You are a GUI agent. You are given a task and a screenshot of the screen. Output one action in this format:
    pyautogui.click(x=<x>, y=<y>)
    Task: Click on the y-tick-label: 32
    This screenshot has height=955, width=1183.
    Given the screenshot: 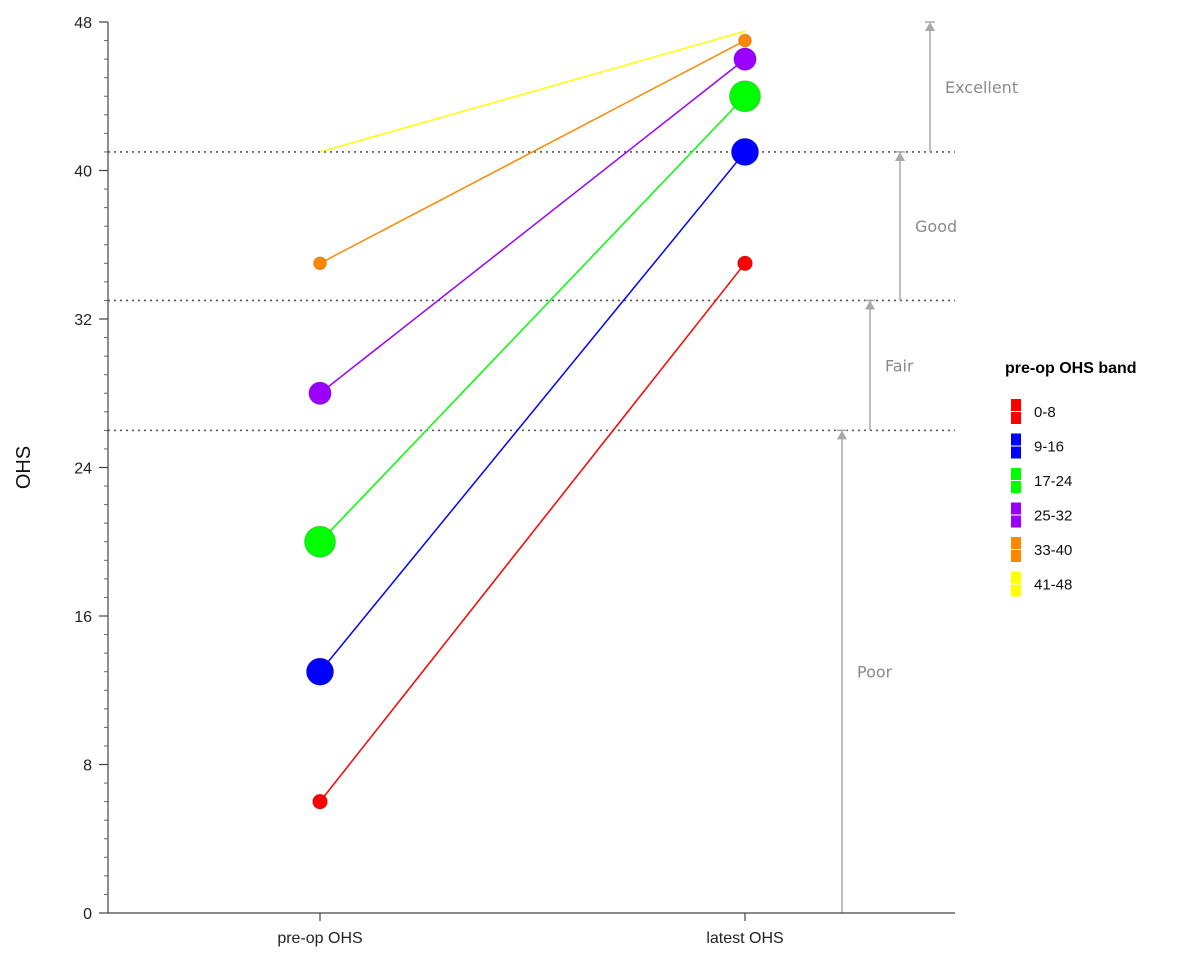 What is the action you would take?
    pyautogui.click(x=83, y=320)
    